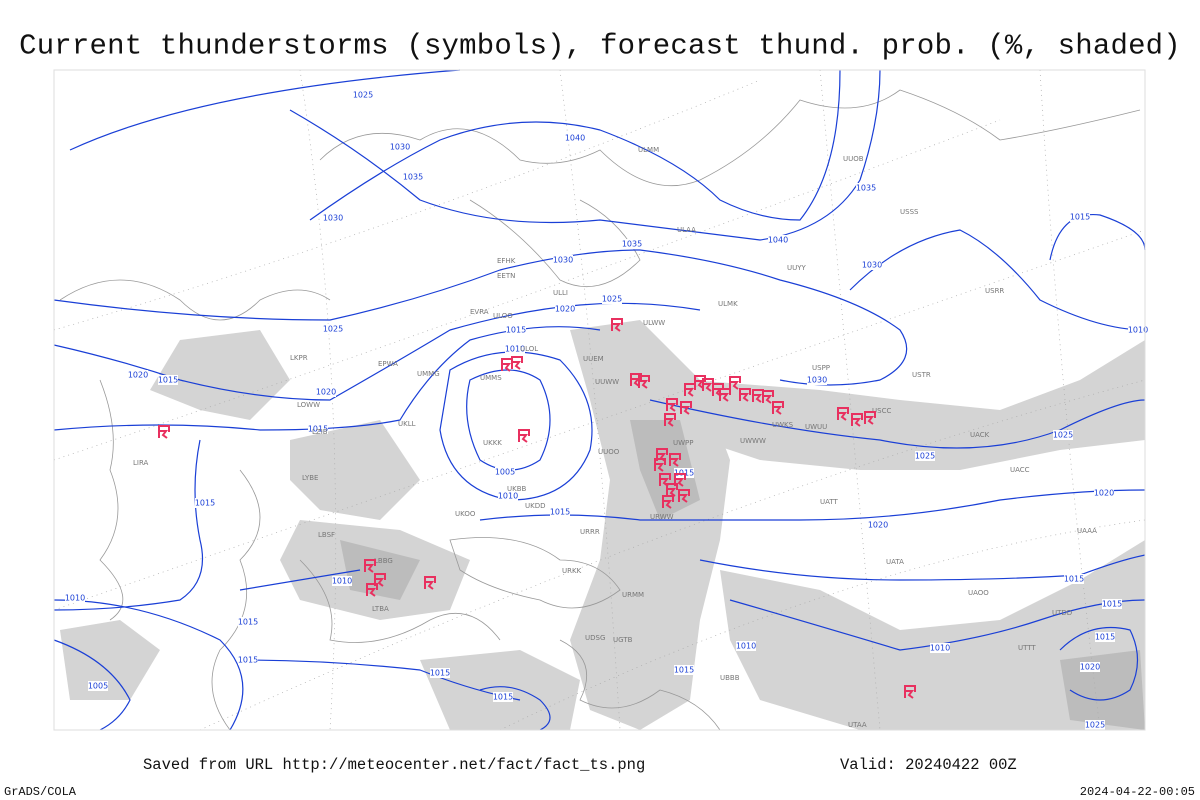  What do you see at coordinates (407, 424) in the screenshot?
I see `station-code: UKLL` at bounding box center [407, 424].